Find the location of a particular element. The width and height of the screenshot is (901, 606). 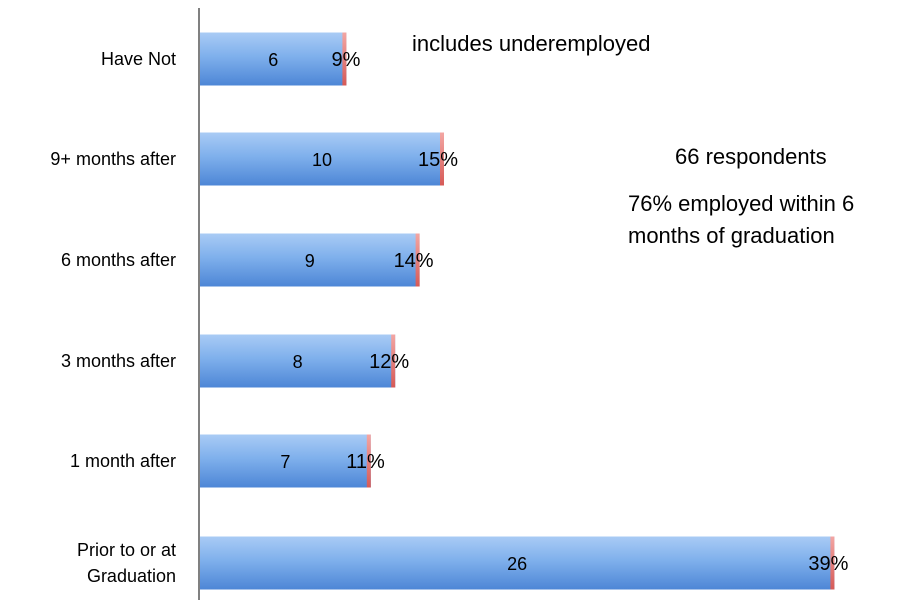

category-label-5-line-1: Graduation is located at coordinates (131, 576).